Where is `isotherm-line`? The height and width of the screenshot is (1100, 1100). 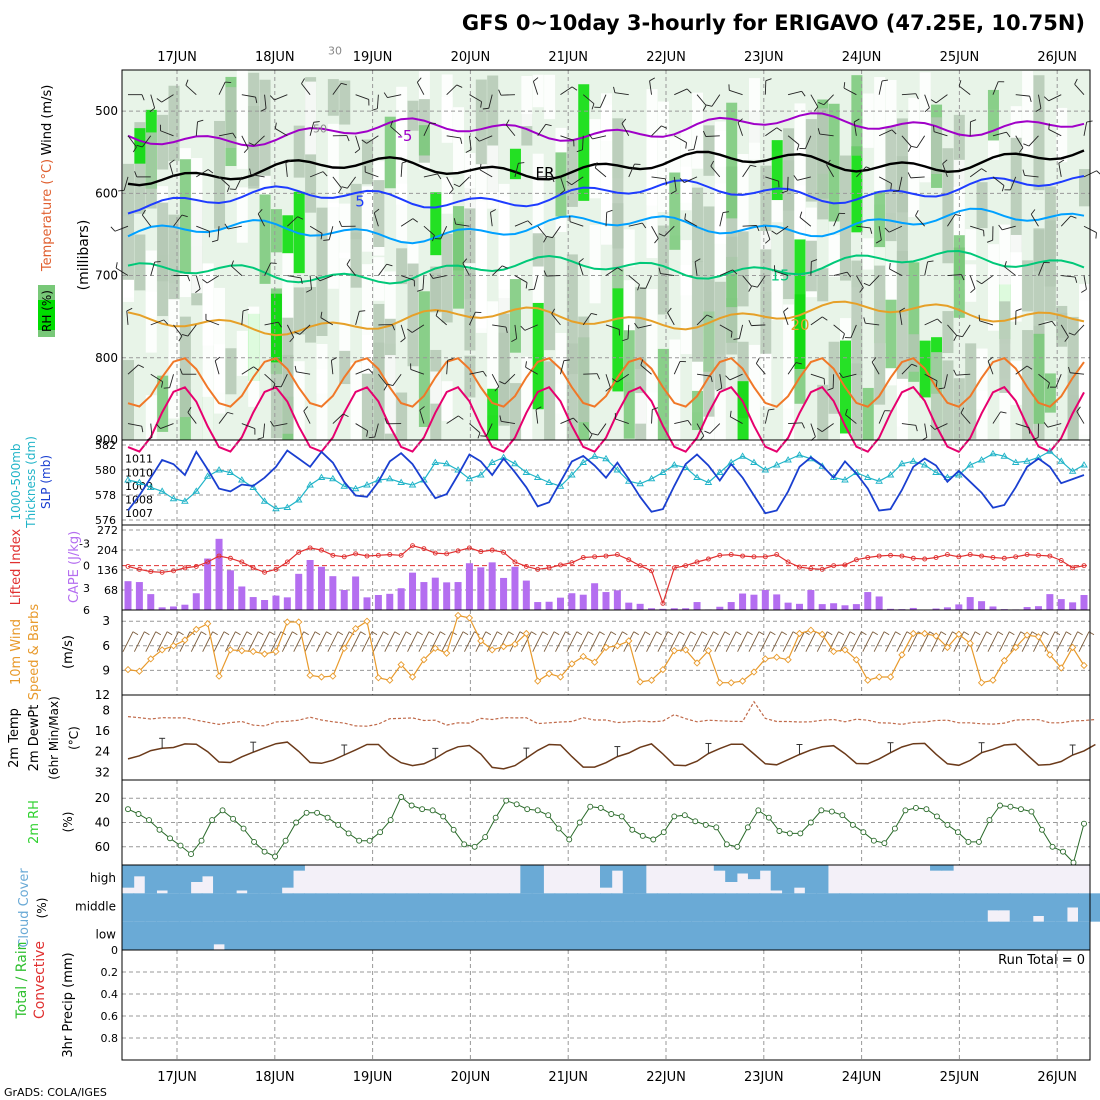
isotherm-line is located at coordinates (606, 130).